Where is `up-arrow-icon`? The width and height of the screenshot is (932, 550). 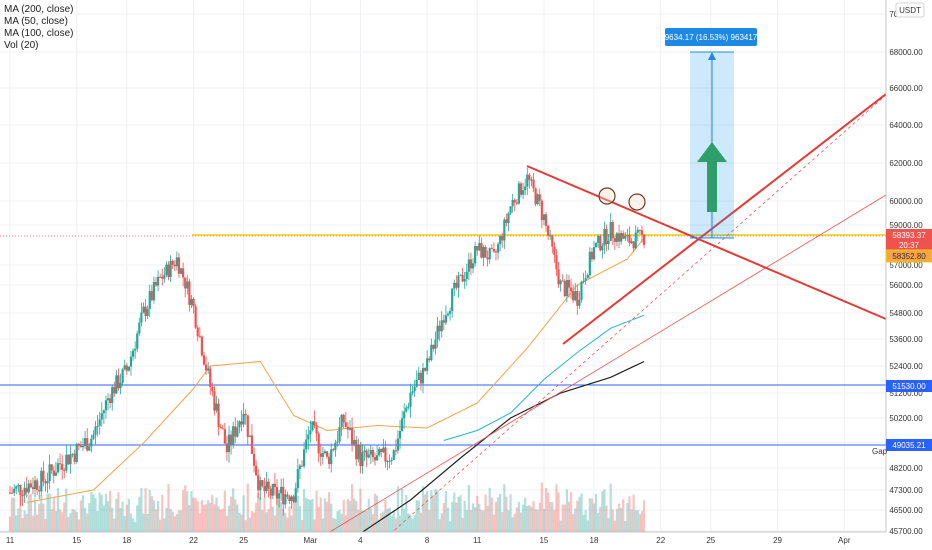 up-arrow-icon is located at coordinates (712, 177).